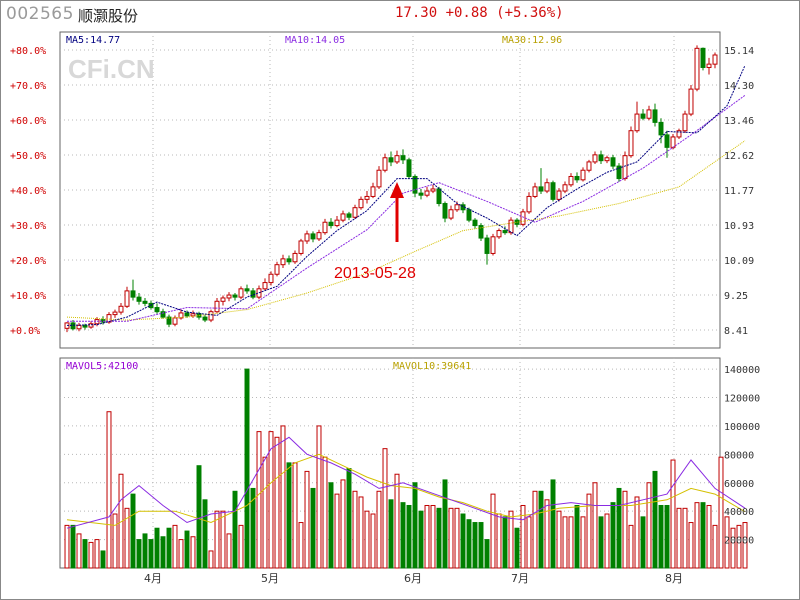 The width and height of the screenshot is (800, 600). What do you see at coordinates (742, 370) in the screenshot?
I see `volume-tick-label: 140000` at bounding box center [742, 370].